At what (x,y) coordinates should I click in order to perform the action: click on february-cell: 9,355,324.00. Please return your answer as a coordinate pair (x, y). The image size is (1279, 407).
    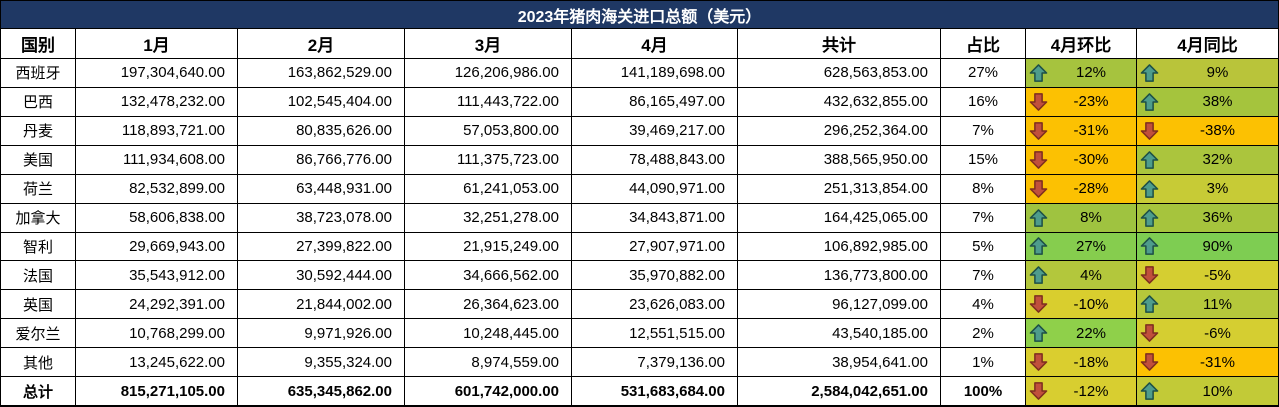
    Looking at the image, I should click on (321, 363).